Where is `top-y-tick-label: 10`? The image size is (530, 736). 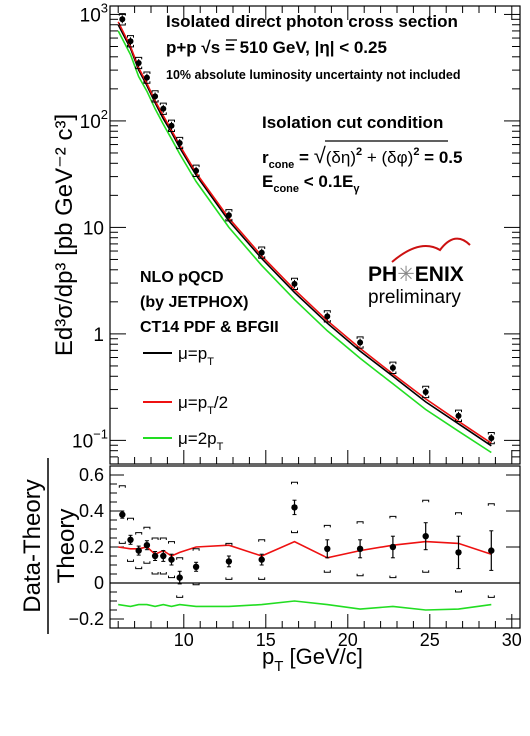 top-y-tick-label: 10 is located at coordinates (93, 228).